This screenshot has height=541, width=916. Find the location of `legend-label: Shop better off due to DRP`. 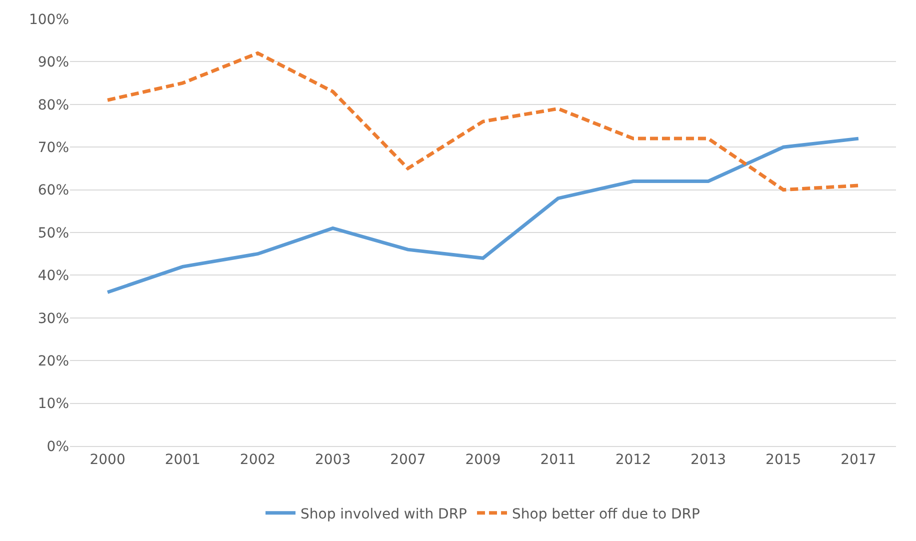

legend-label: Shop better off due to DRP is located at coordinates (606, 514).